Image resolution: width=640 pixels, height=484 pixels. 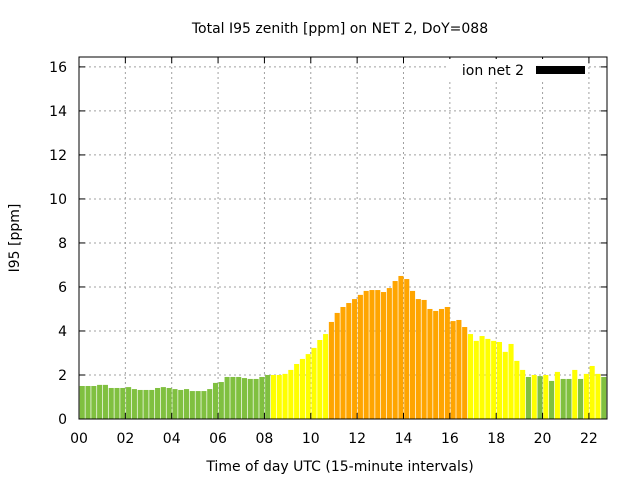 What do you see at coordinates (357, 439) in the screenshot?
I see `x-tick-label: 12` at bounding box center [357, 439].